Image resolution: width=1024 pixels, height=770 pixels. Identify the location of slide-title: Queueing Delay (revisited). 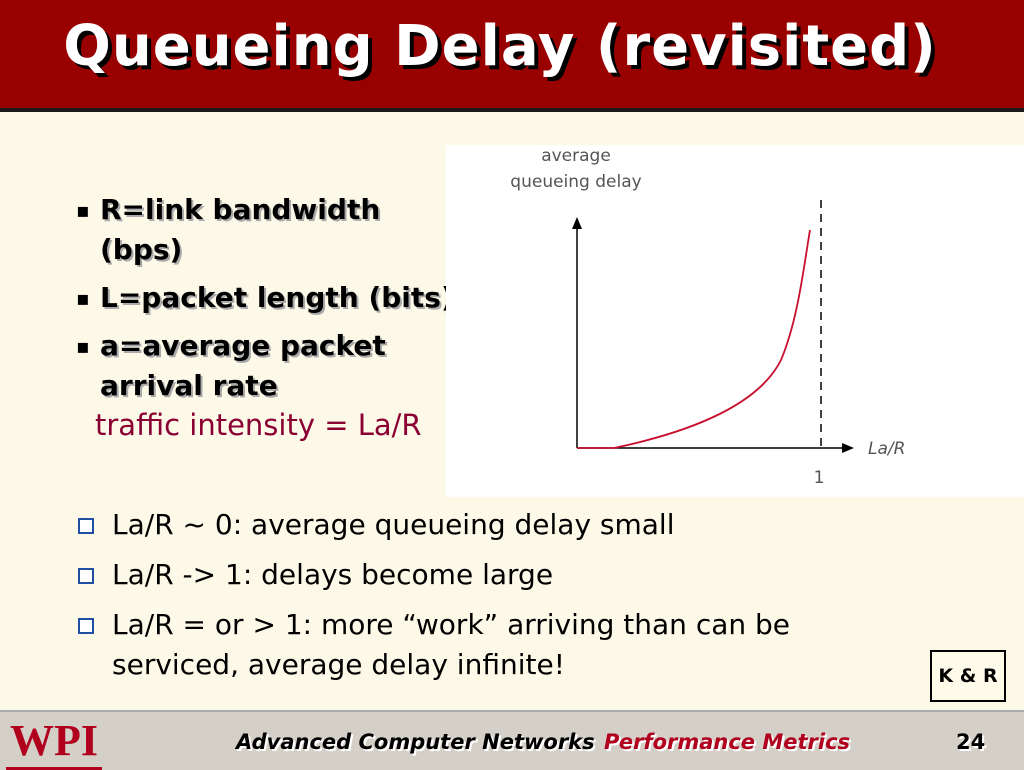
(500, 46).